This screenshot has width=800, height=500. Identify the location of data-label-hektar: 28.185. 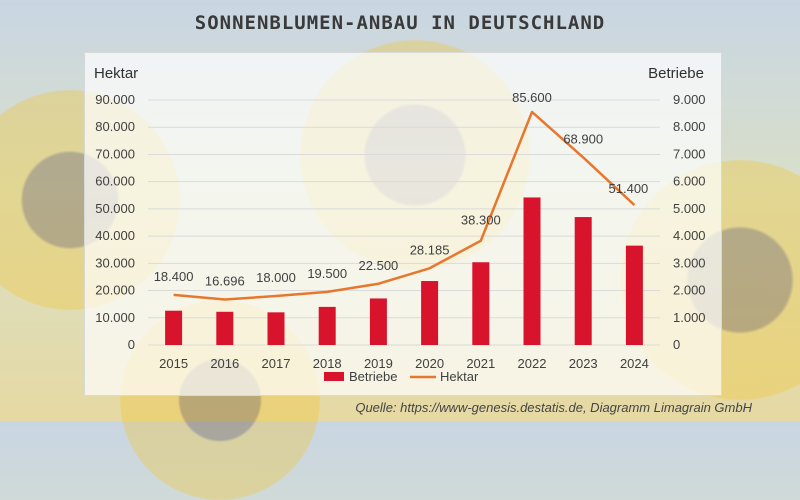
(430, 249).